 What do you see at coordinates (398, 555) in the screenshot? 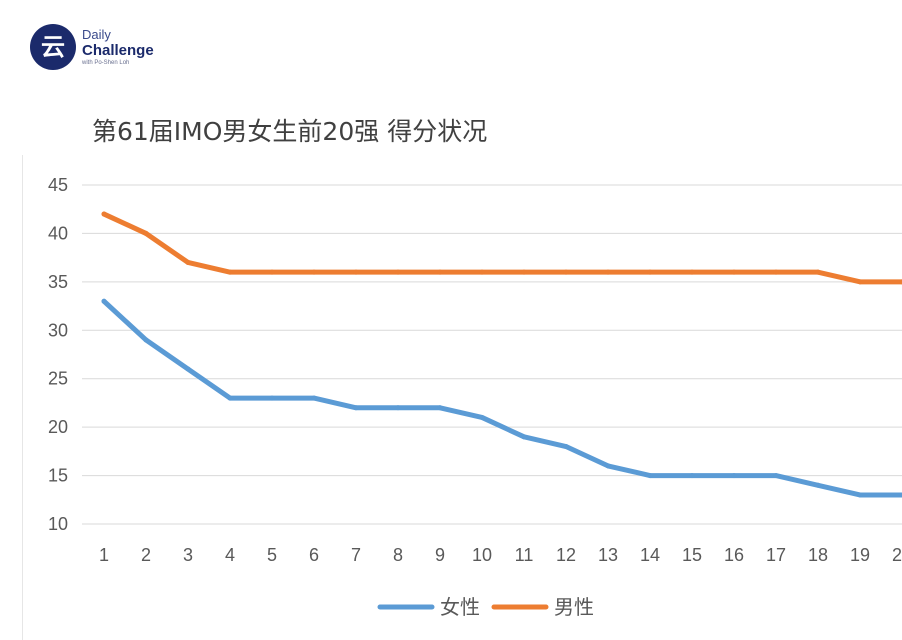
I see `x-tick-label: 8` at bounding box center [398, 555].